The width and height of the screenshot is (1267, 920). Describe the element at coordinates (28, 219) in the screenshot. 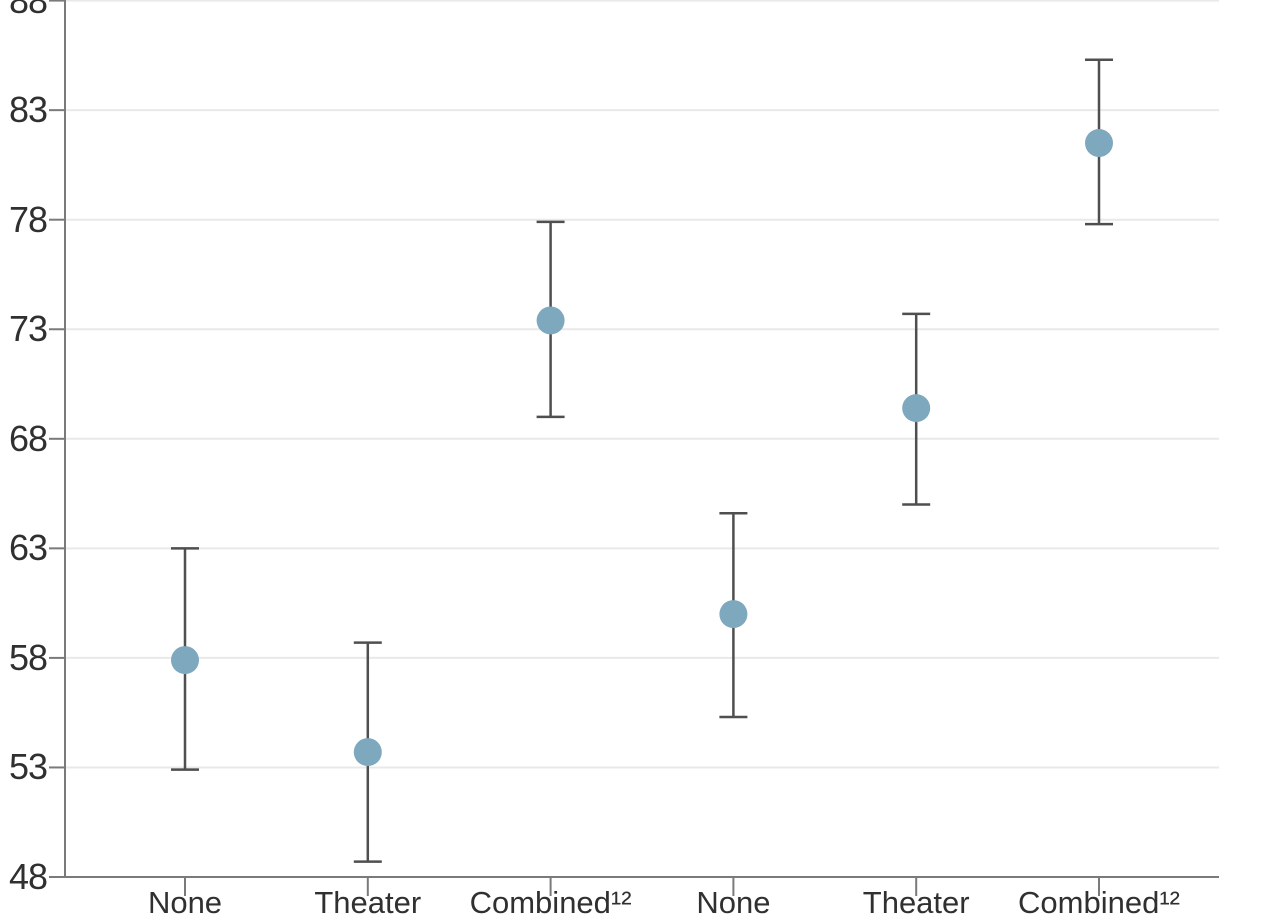

I see `y-tick-label: 78` at that location.